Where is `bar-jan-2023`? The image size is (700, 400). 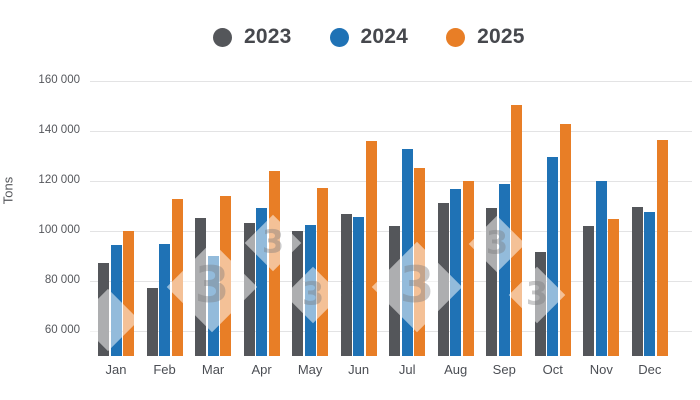
bar-jan-2023 is located at coordinates (103, 309).